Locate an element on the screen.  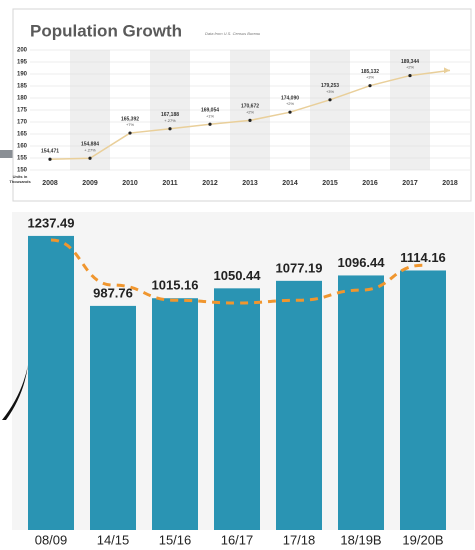
value-label: 185,132 is located at coordinates (370, 72).